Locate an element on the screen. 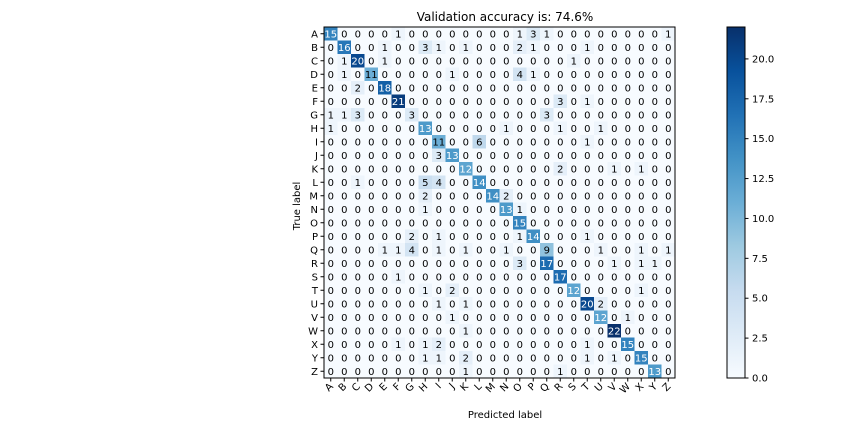 This screenshot has width=864, height=432. cell-value-label: 12 is located at coordinates (573, 291).